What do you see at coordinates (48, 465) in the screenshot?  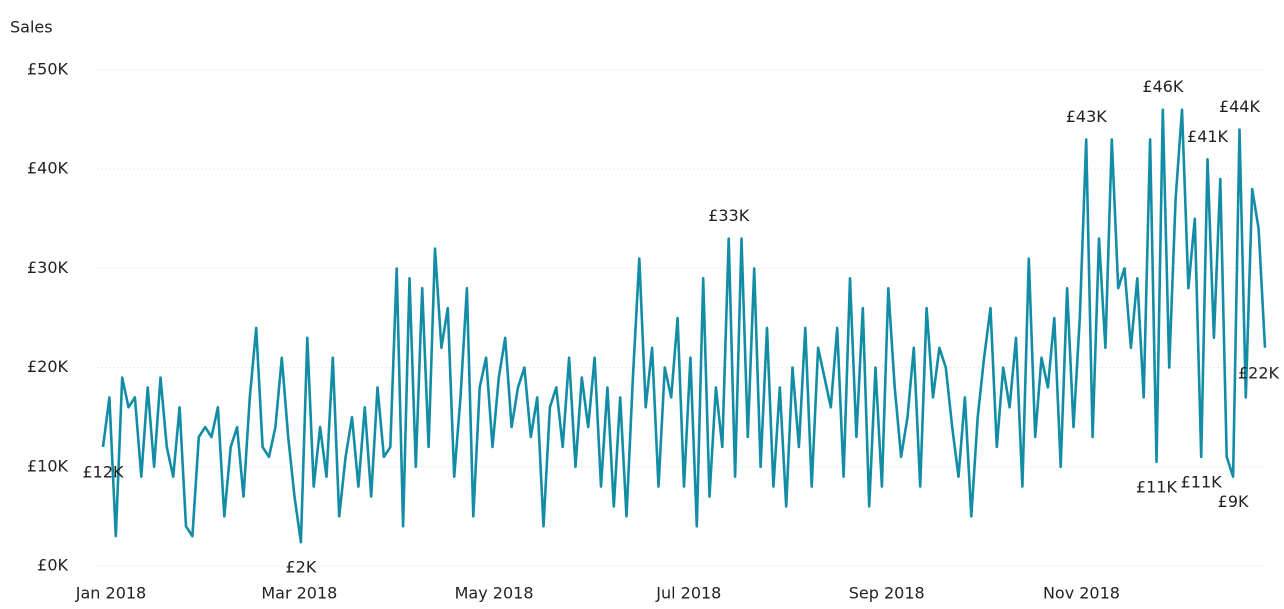 I see `y-tick-label: £10K` at bounding box center [48, 465].